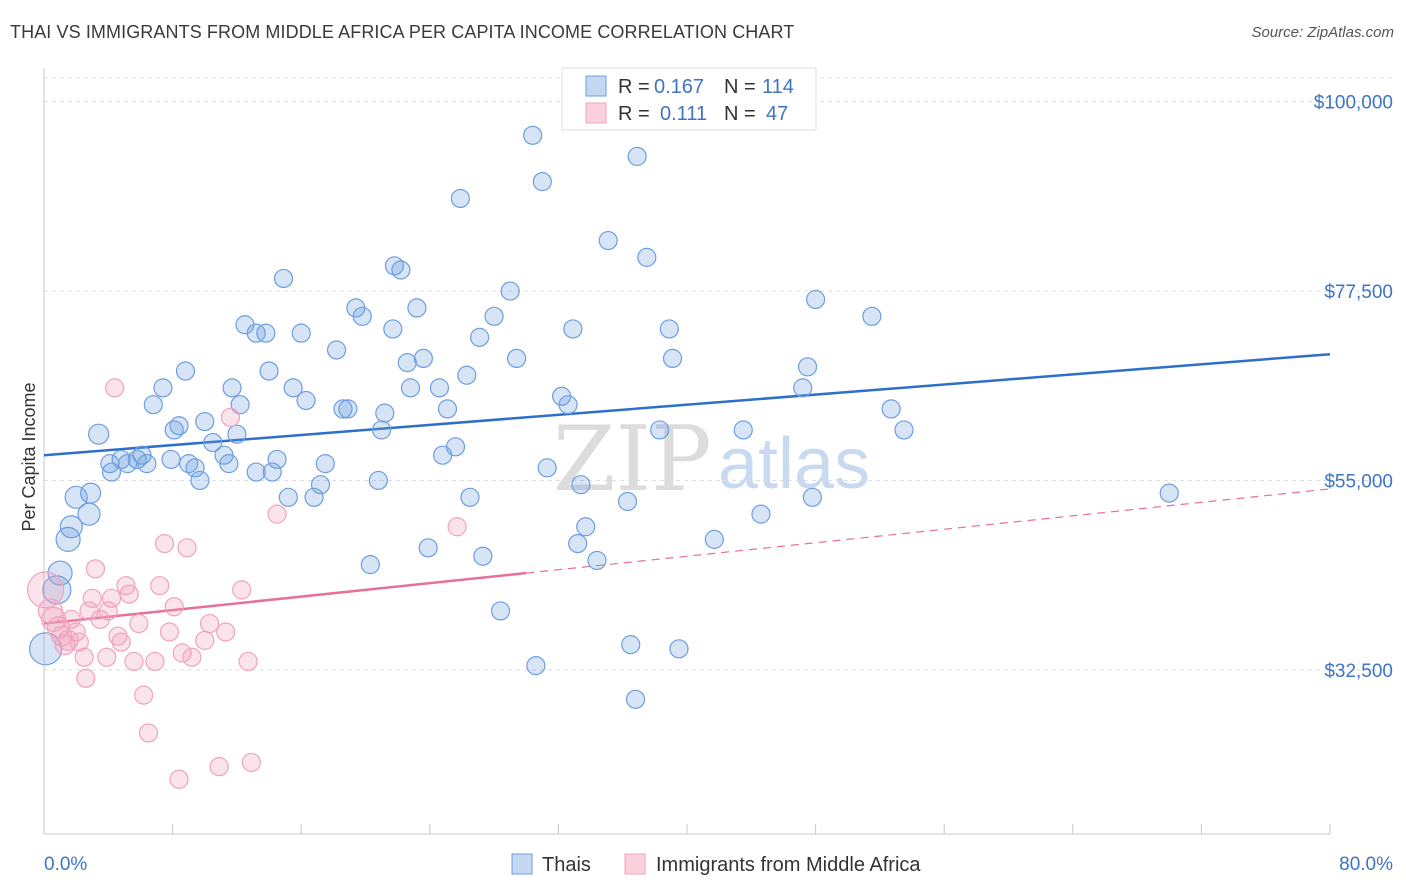 The height and width of the screenshot is (892, 1406). I want to click on legend: Thais Immigrants from Middle Africa, so click(716, 864).